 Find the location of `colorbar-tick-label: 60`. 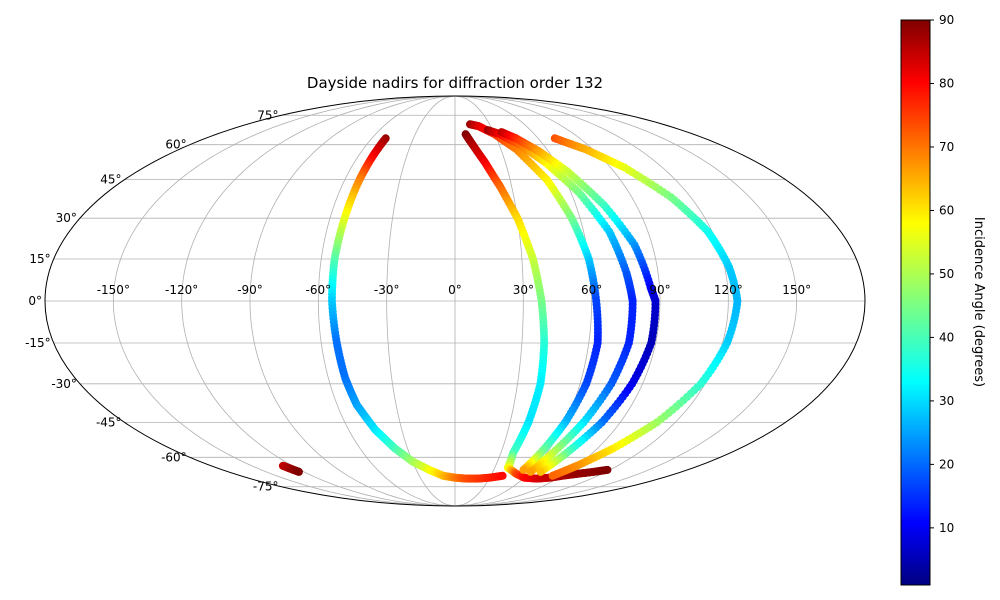

colorbar-tick-label: 60 is located at coordinates (946, 210).